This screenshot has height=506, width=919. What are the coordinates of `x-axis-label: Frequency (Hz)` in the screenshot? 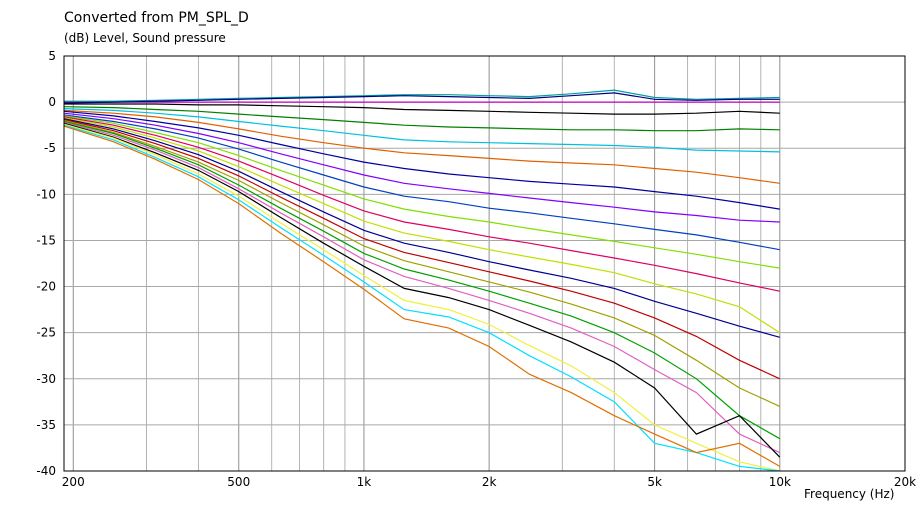 It's located at (849, 494).